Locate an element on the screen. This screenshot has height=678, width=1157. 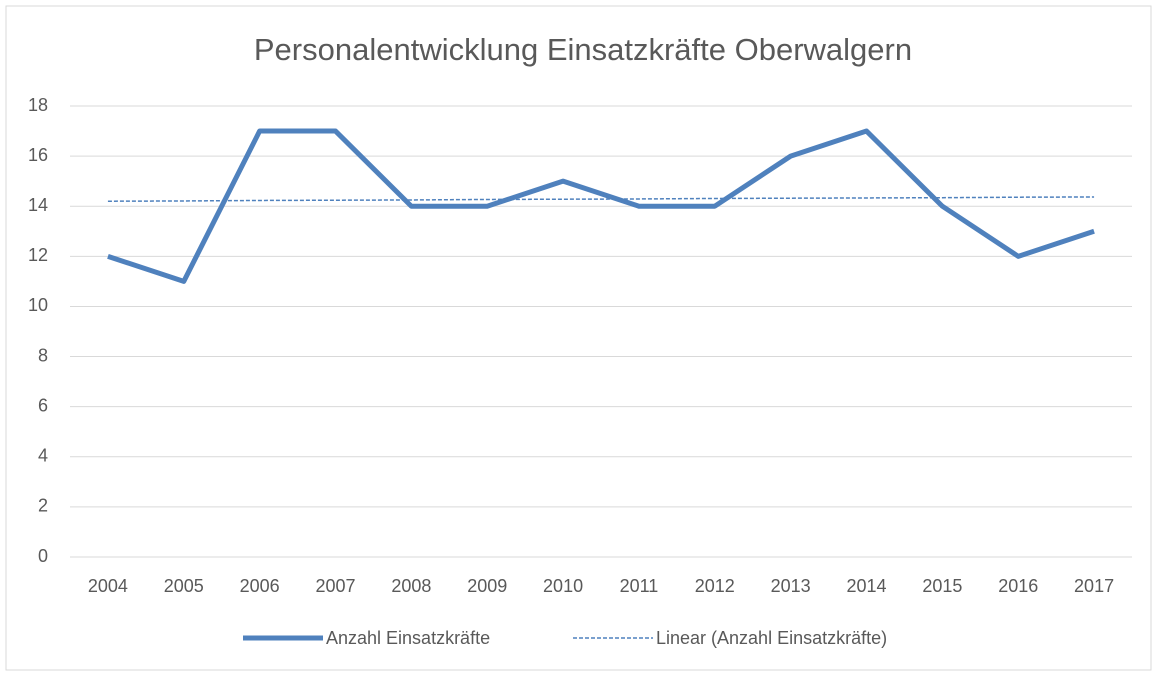
x-tick-label: 2005 is located at coordinates (184, 586).